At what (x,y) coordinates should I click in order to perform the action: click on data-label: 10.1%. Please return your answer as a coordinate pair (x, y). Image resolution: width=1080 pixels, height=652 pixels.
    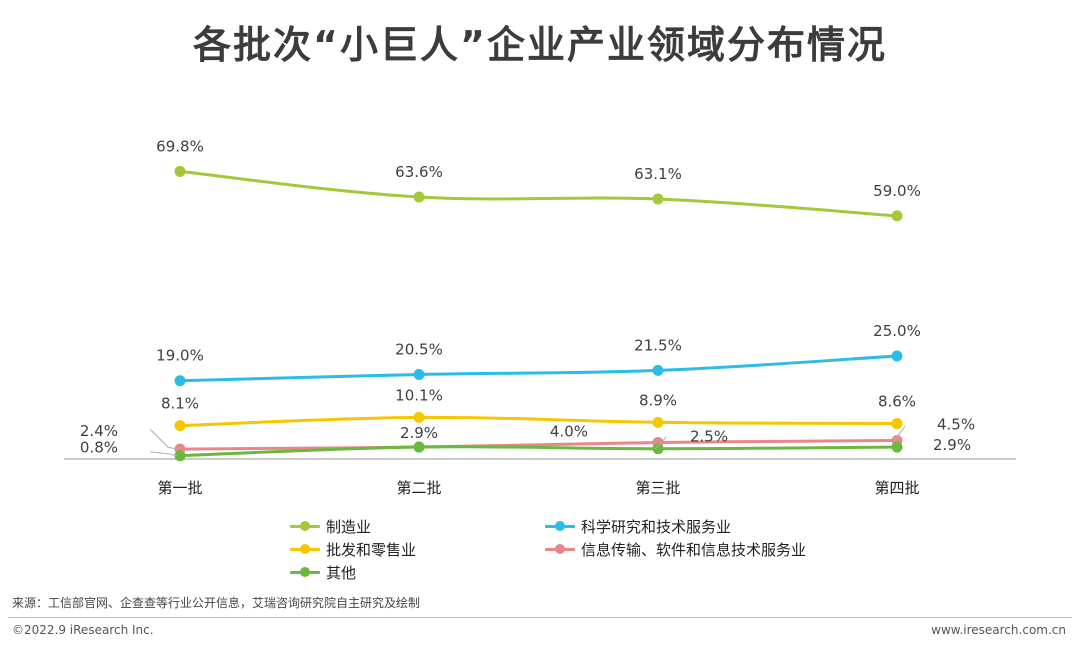
    Looking at the image, I should click on (419, 395).